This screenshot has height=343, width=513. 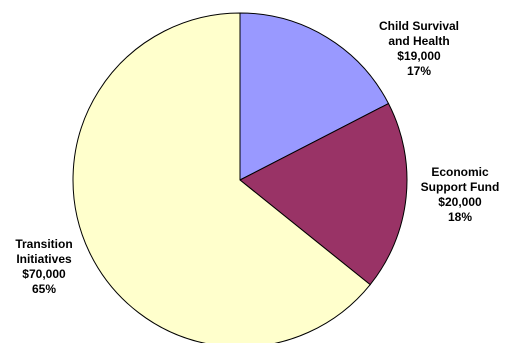 I want to click on slice-value-label: $20,000, so click(x=460, y=202).